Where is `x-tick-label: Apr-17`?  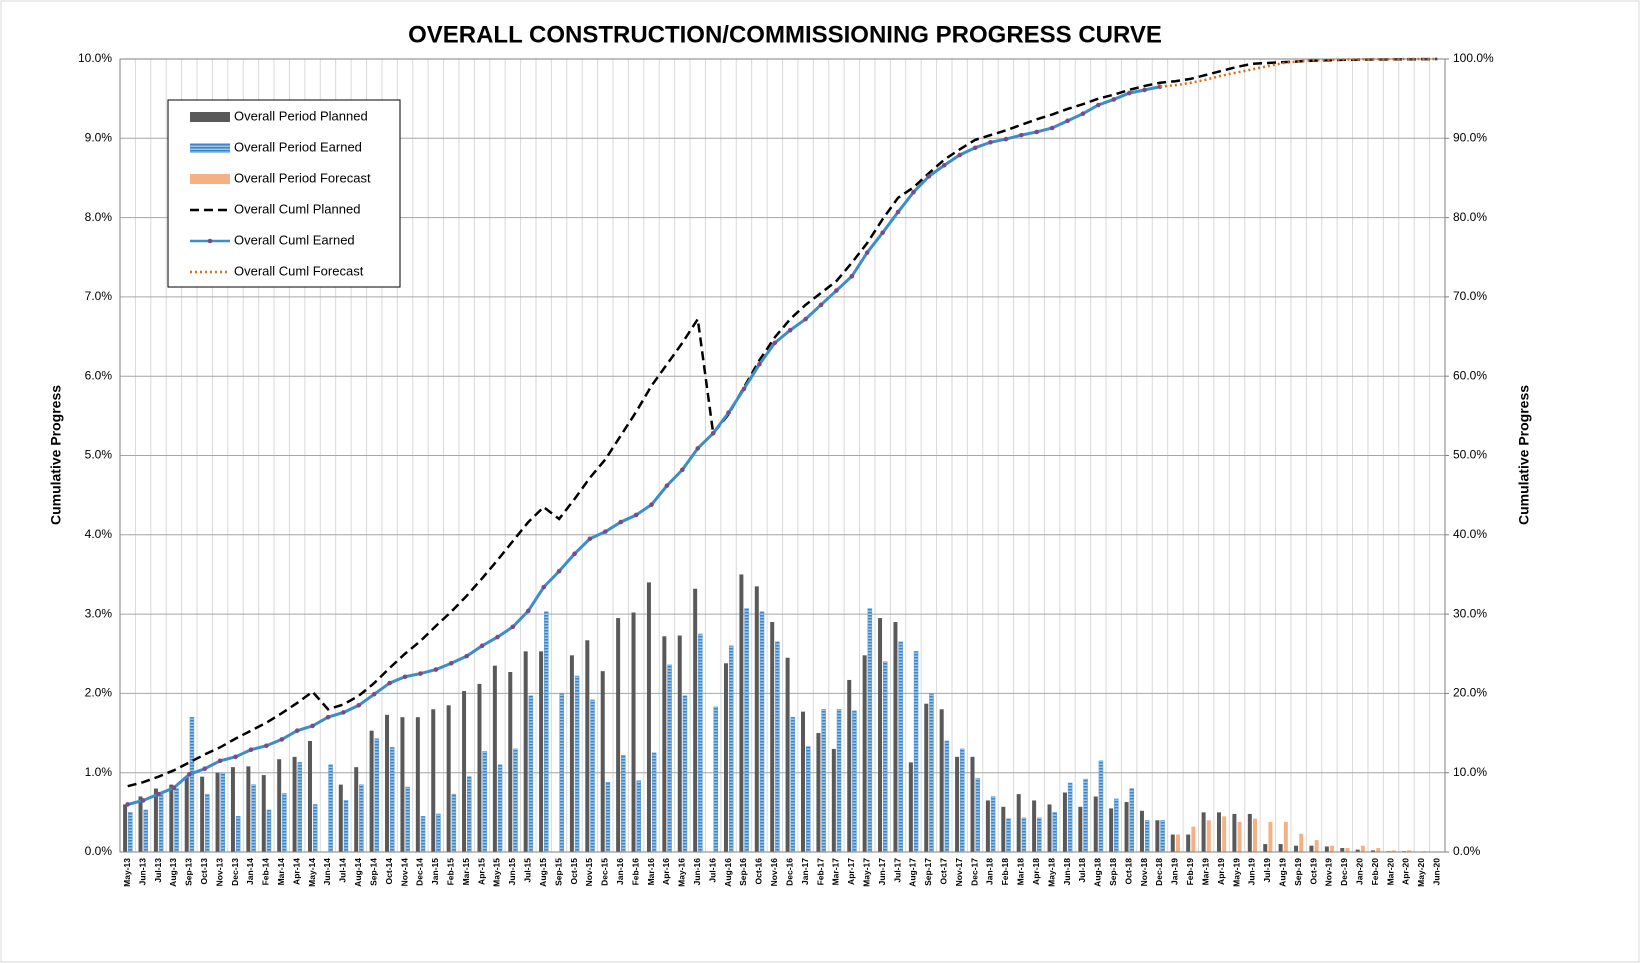 x-tick-label: Apr-17 is located at coordinates (851, 871).